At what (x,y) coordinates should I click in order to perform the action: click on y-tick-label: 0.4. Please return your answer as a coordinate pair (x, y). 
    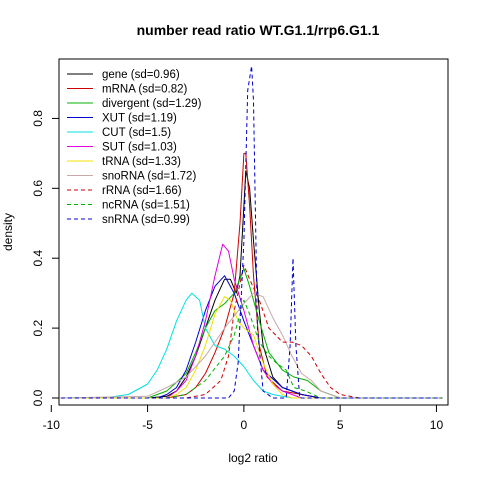
    Looking at the image, I should click on (38, 258).